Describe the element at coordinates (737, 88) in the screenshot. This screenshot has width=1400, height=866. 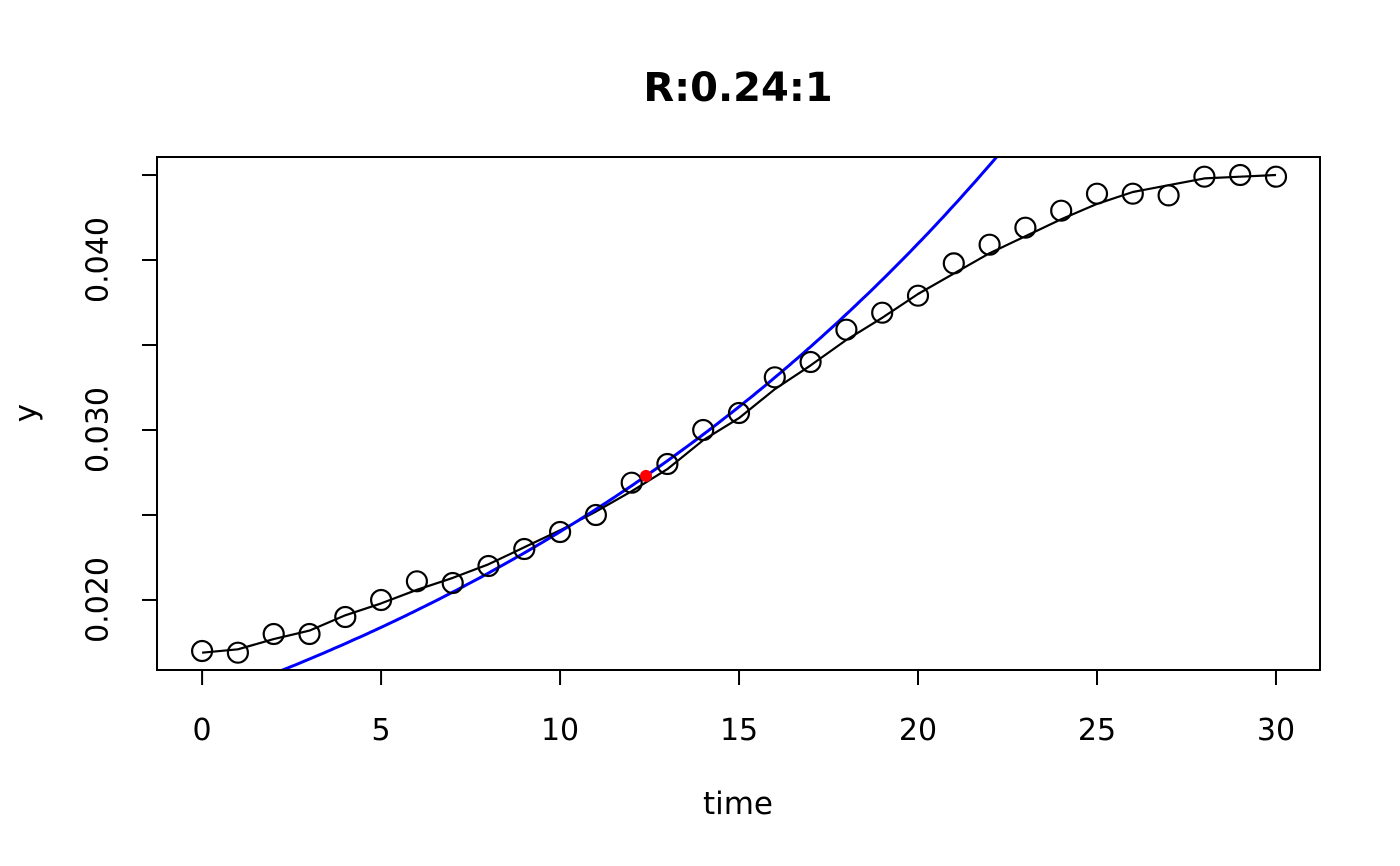
I see `chart-title: R:0.24:1` at that location.